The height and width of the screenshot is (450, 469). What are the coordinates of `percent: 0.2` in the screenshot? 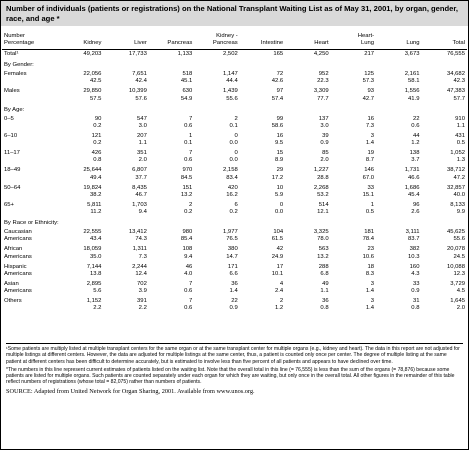 It's located at (188, 212).